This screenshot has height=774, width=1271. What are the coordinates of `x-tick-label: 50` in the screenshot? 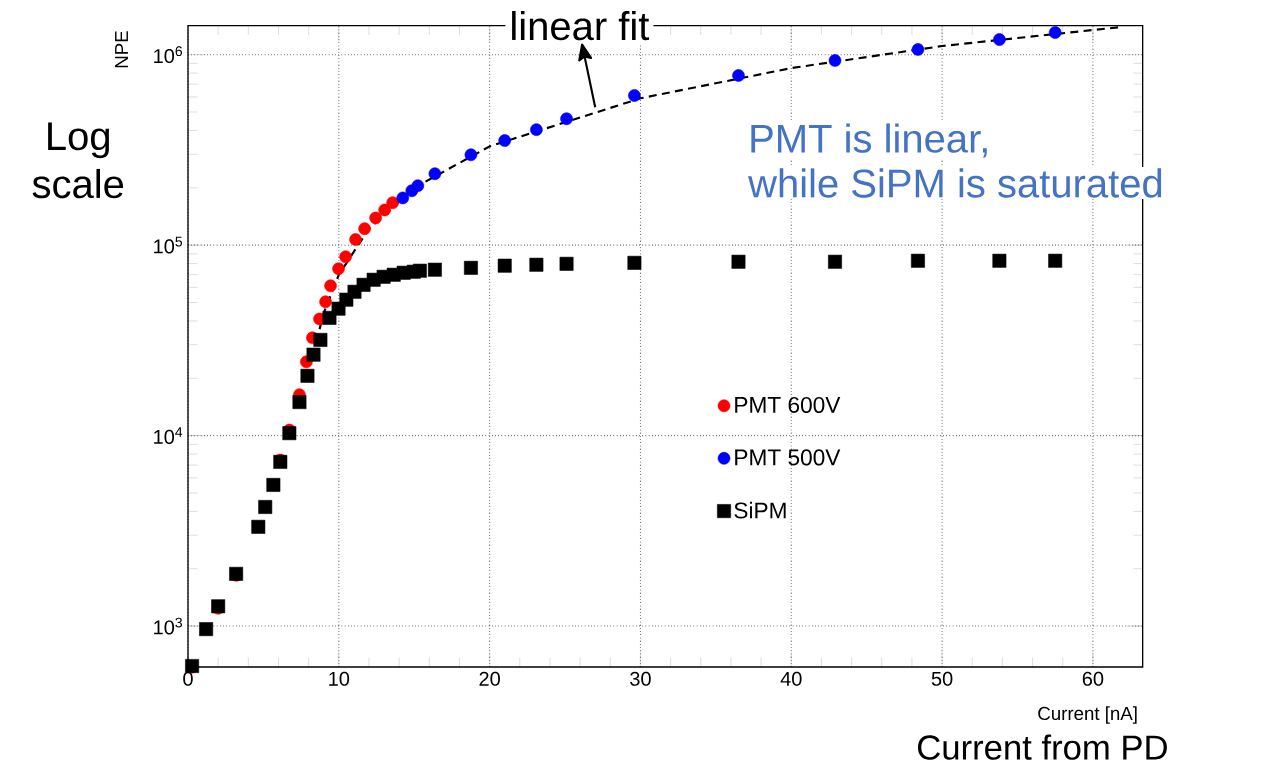 It's located at (942, 678).